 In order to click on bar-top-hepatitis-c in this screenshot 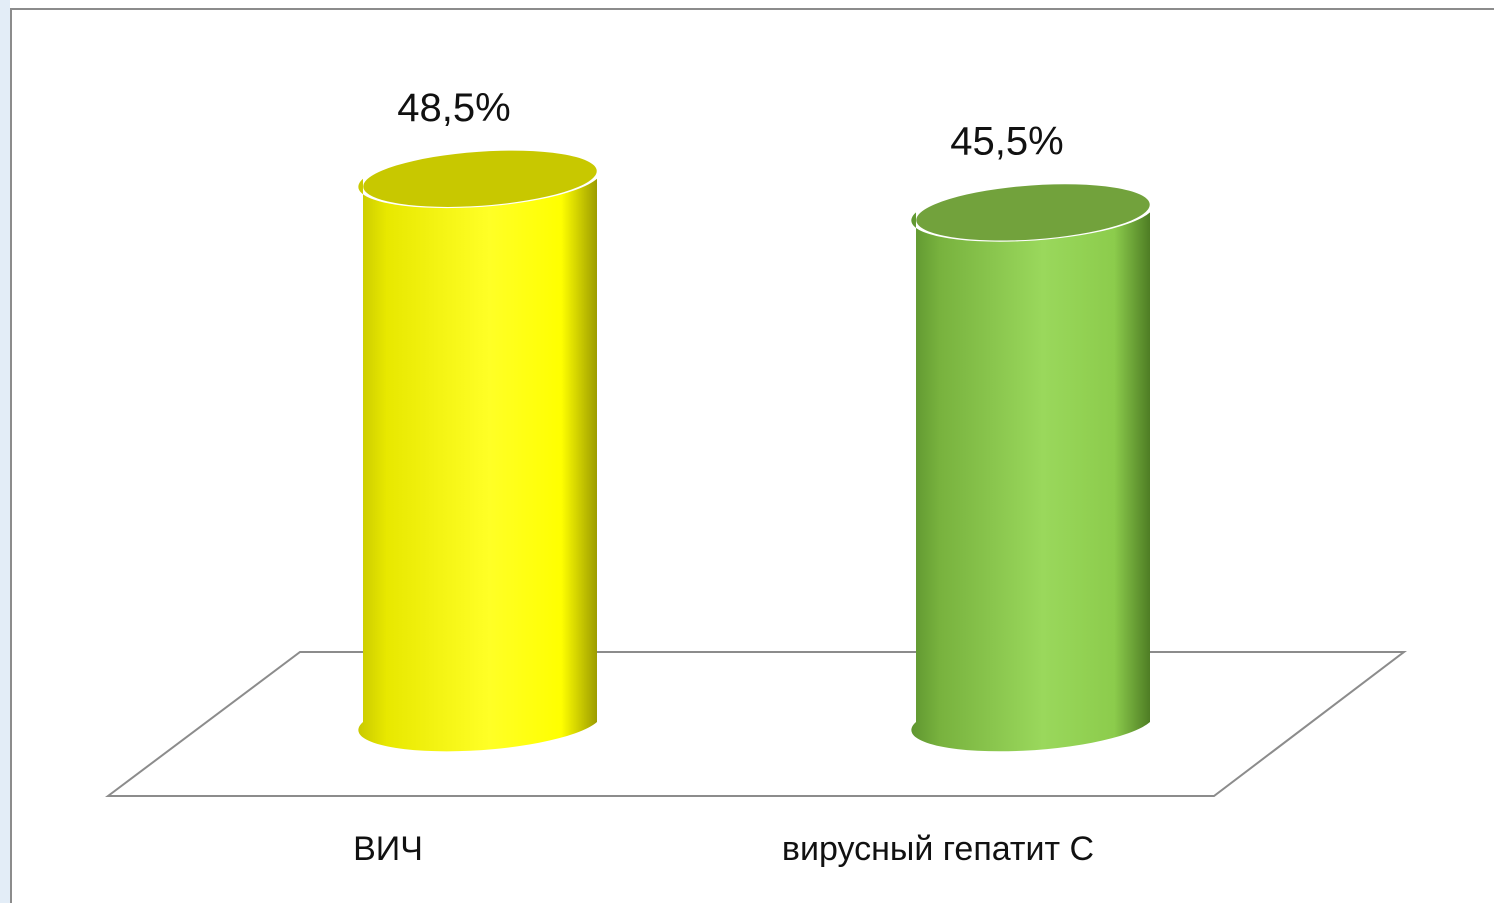, I will do `click(1033, 212)`.